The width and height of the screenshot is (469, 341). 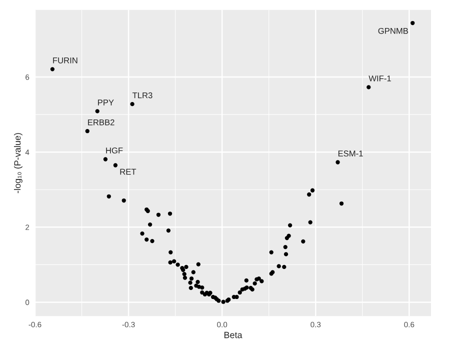 What do you see at coordinates (101, 122) in the screenshot?
I see `annotation: ERBB2` at bounding box center [101, 122].